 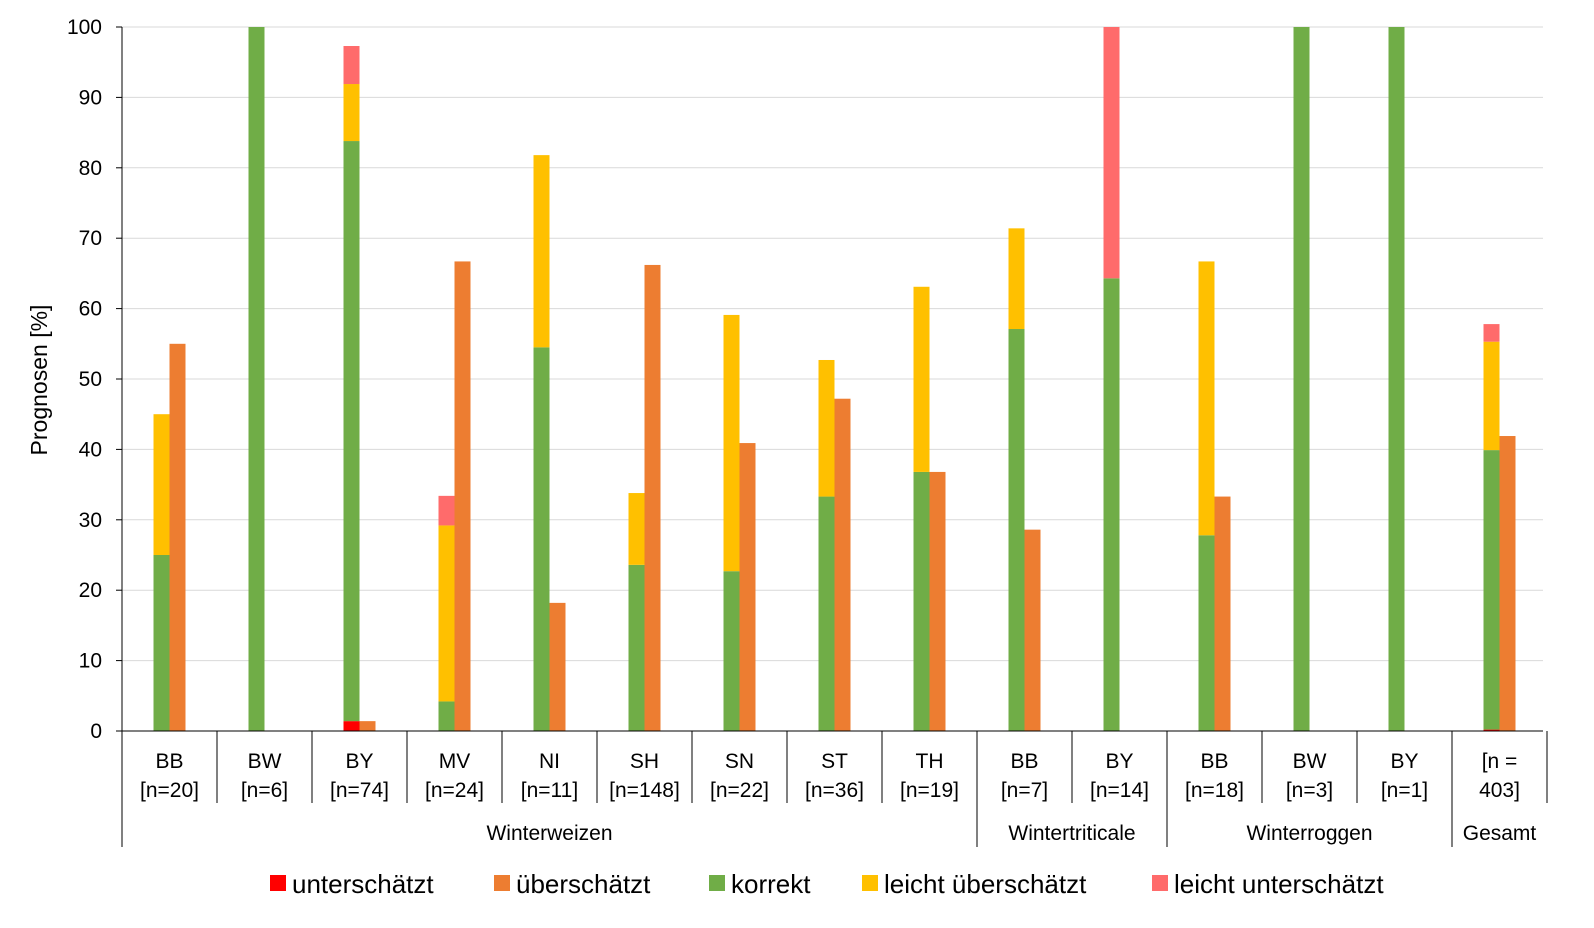 What do you see at coordinates (278, 883) in the screenshot?
I see `legend-swatch-unterschaetzt` at bounding box center [278, 883].